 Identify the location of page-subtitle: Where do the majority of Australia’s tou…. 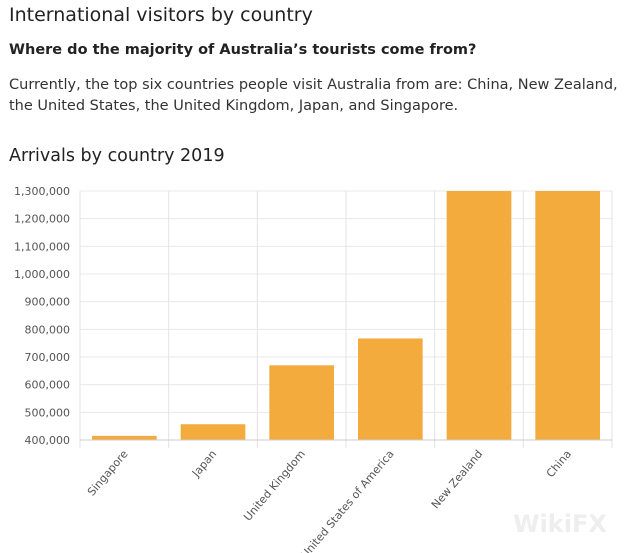
(243, 50).